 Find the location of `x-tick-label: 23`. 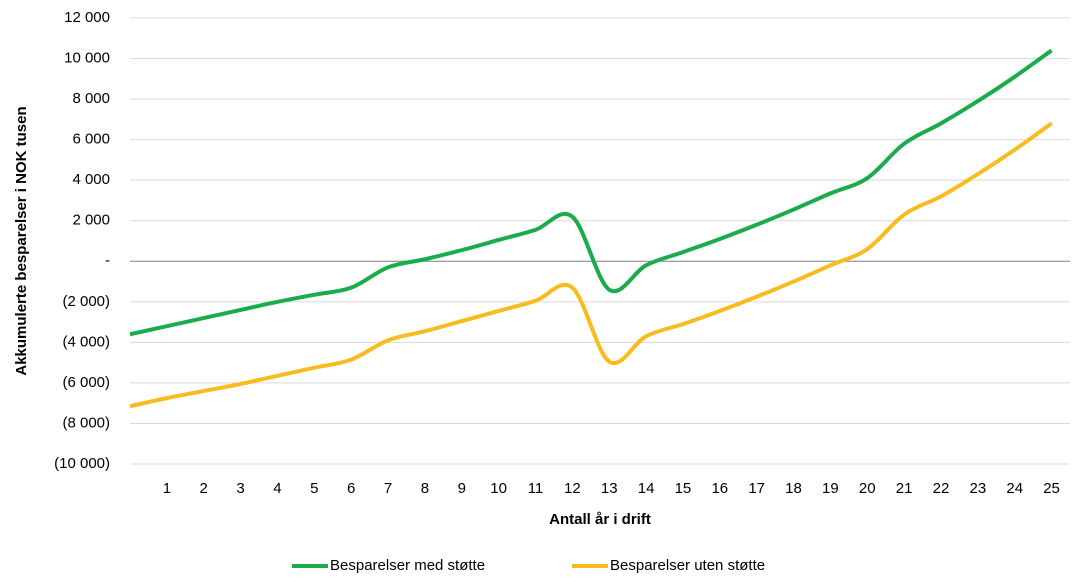

x-tick-label: 23 is located at coordinates (977, 488).